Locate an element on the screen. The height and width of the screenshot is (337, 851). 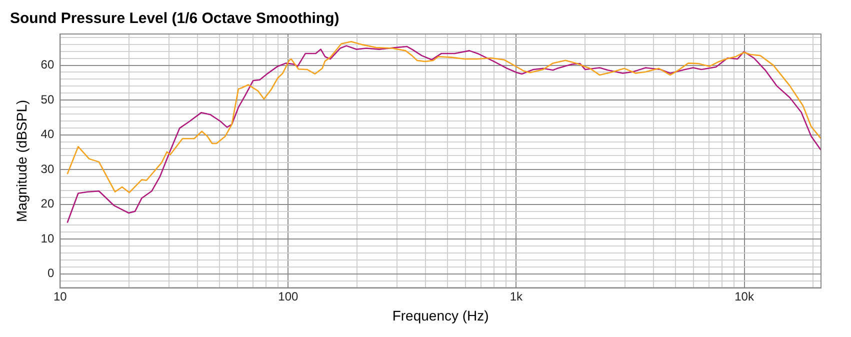
y-tick-label: 40 is located at coordinates (47, 134).